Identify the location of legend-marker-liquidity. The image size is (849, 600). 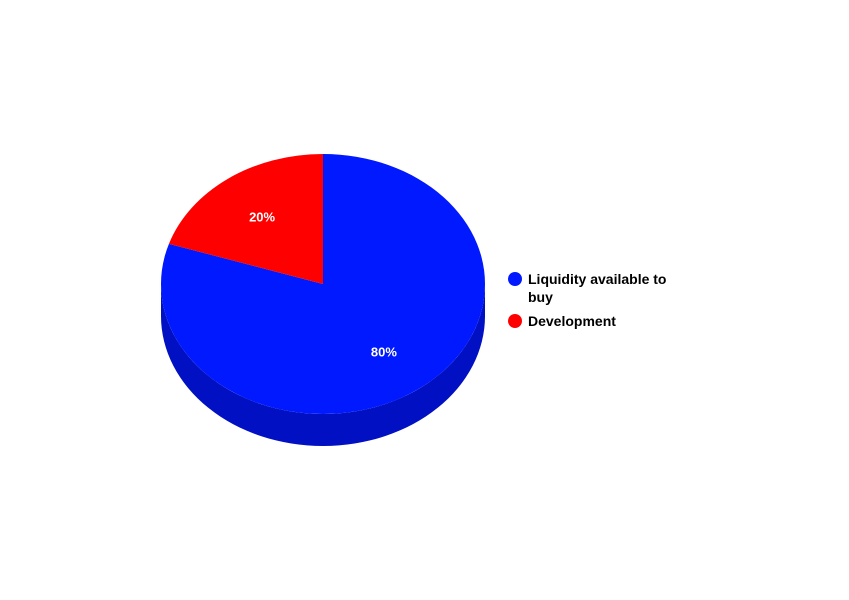
(515, 279).